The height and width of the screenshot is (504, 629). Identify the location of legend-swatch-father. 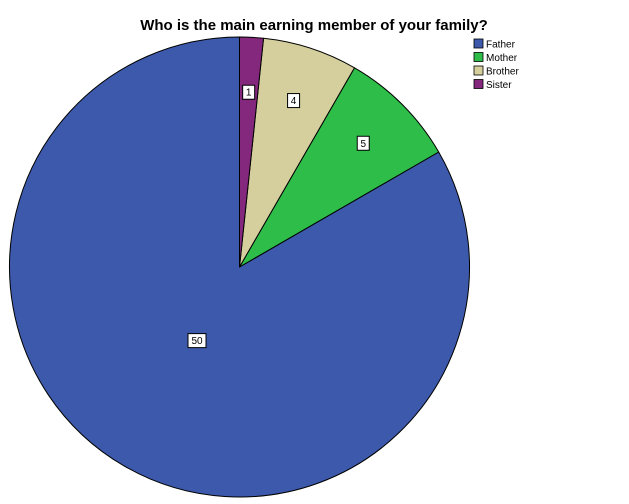
(478, 43).